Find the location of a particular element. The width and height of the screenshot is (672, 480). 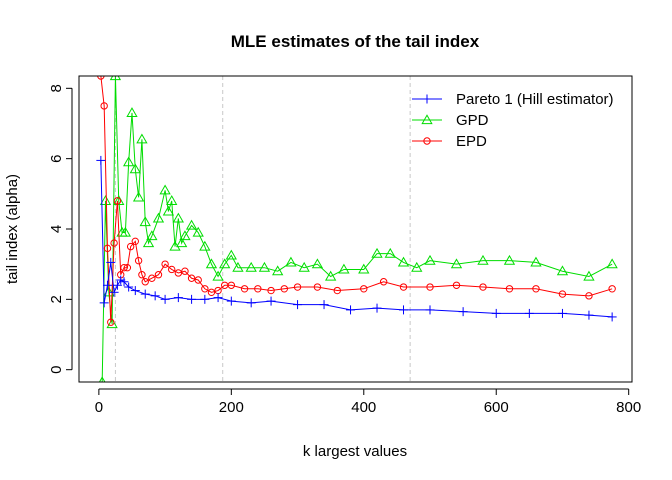

x-tick-label-3: 600 is located at coordinates (496, 407).